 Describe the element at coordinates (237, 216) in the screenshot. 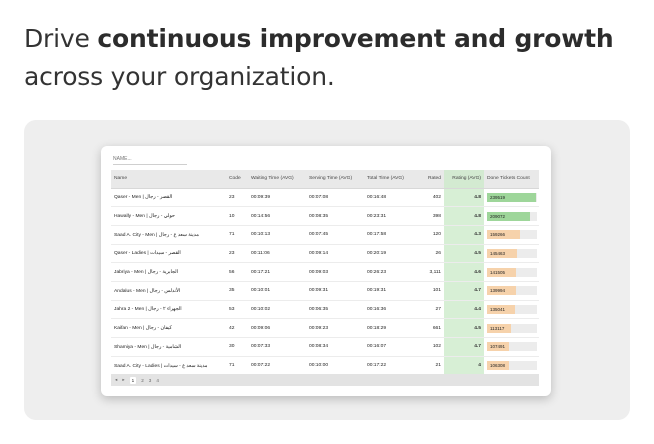

I see `cell-code: 10` at that location.